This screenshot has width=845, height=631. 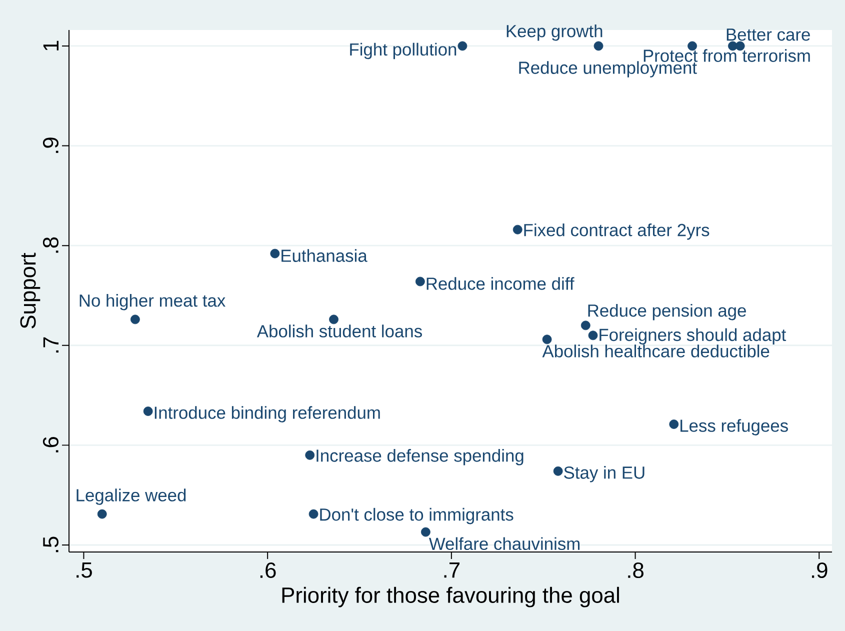 I want to click on annotation: Abolish student loans, so click(x=339, y=331).